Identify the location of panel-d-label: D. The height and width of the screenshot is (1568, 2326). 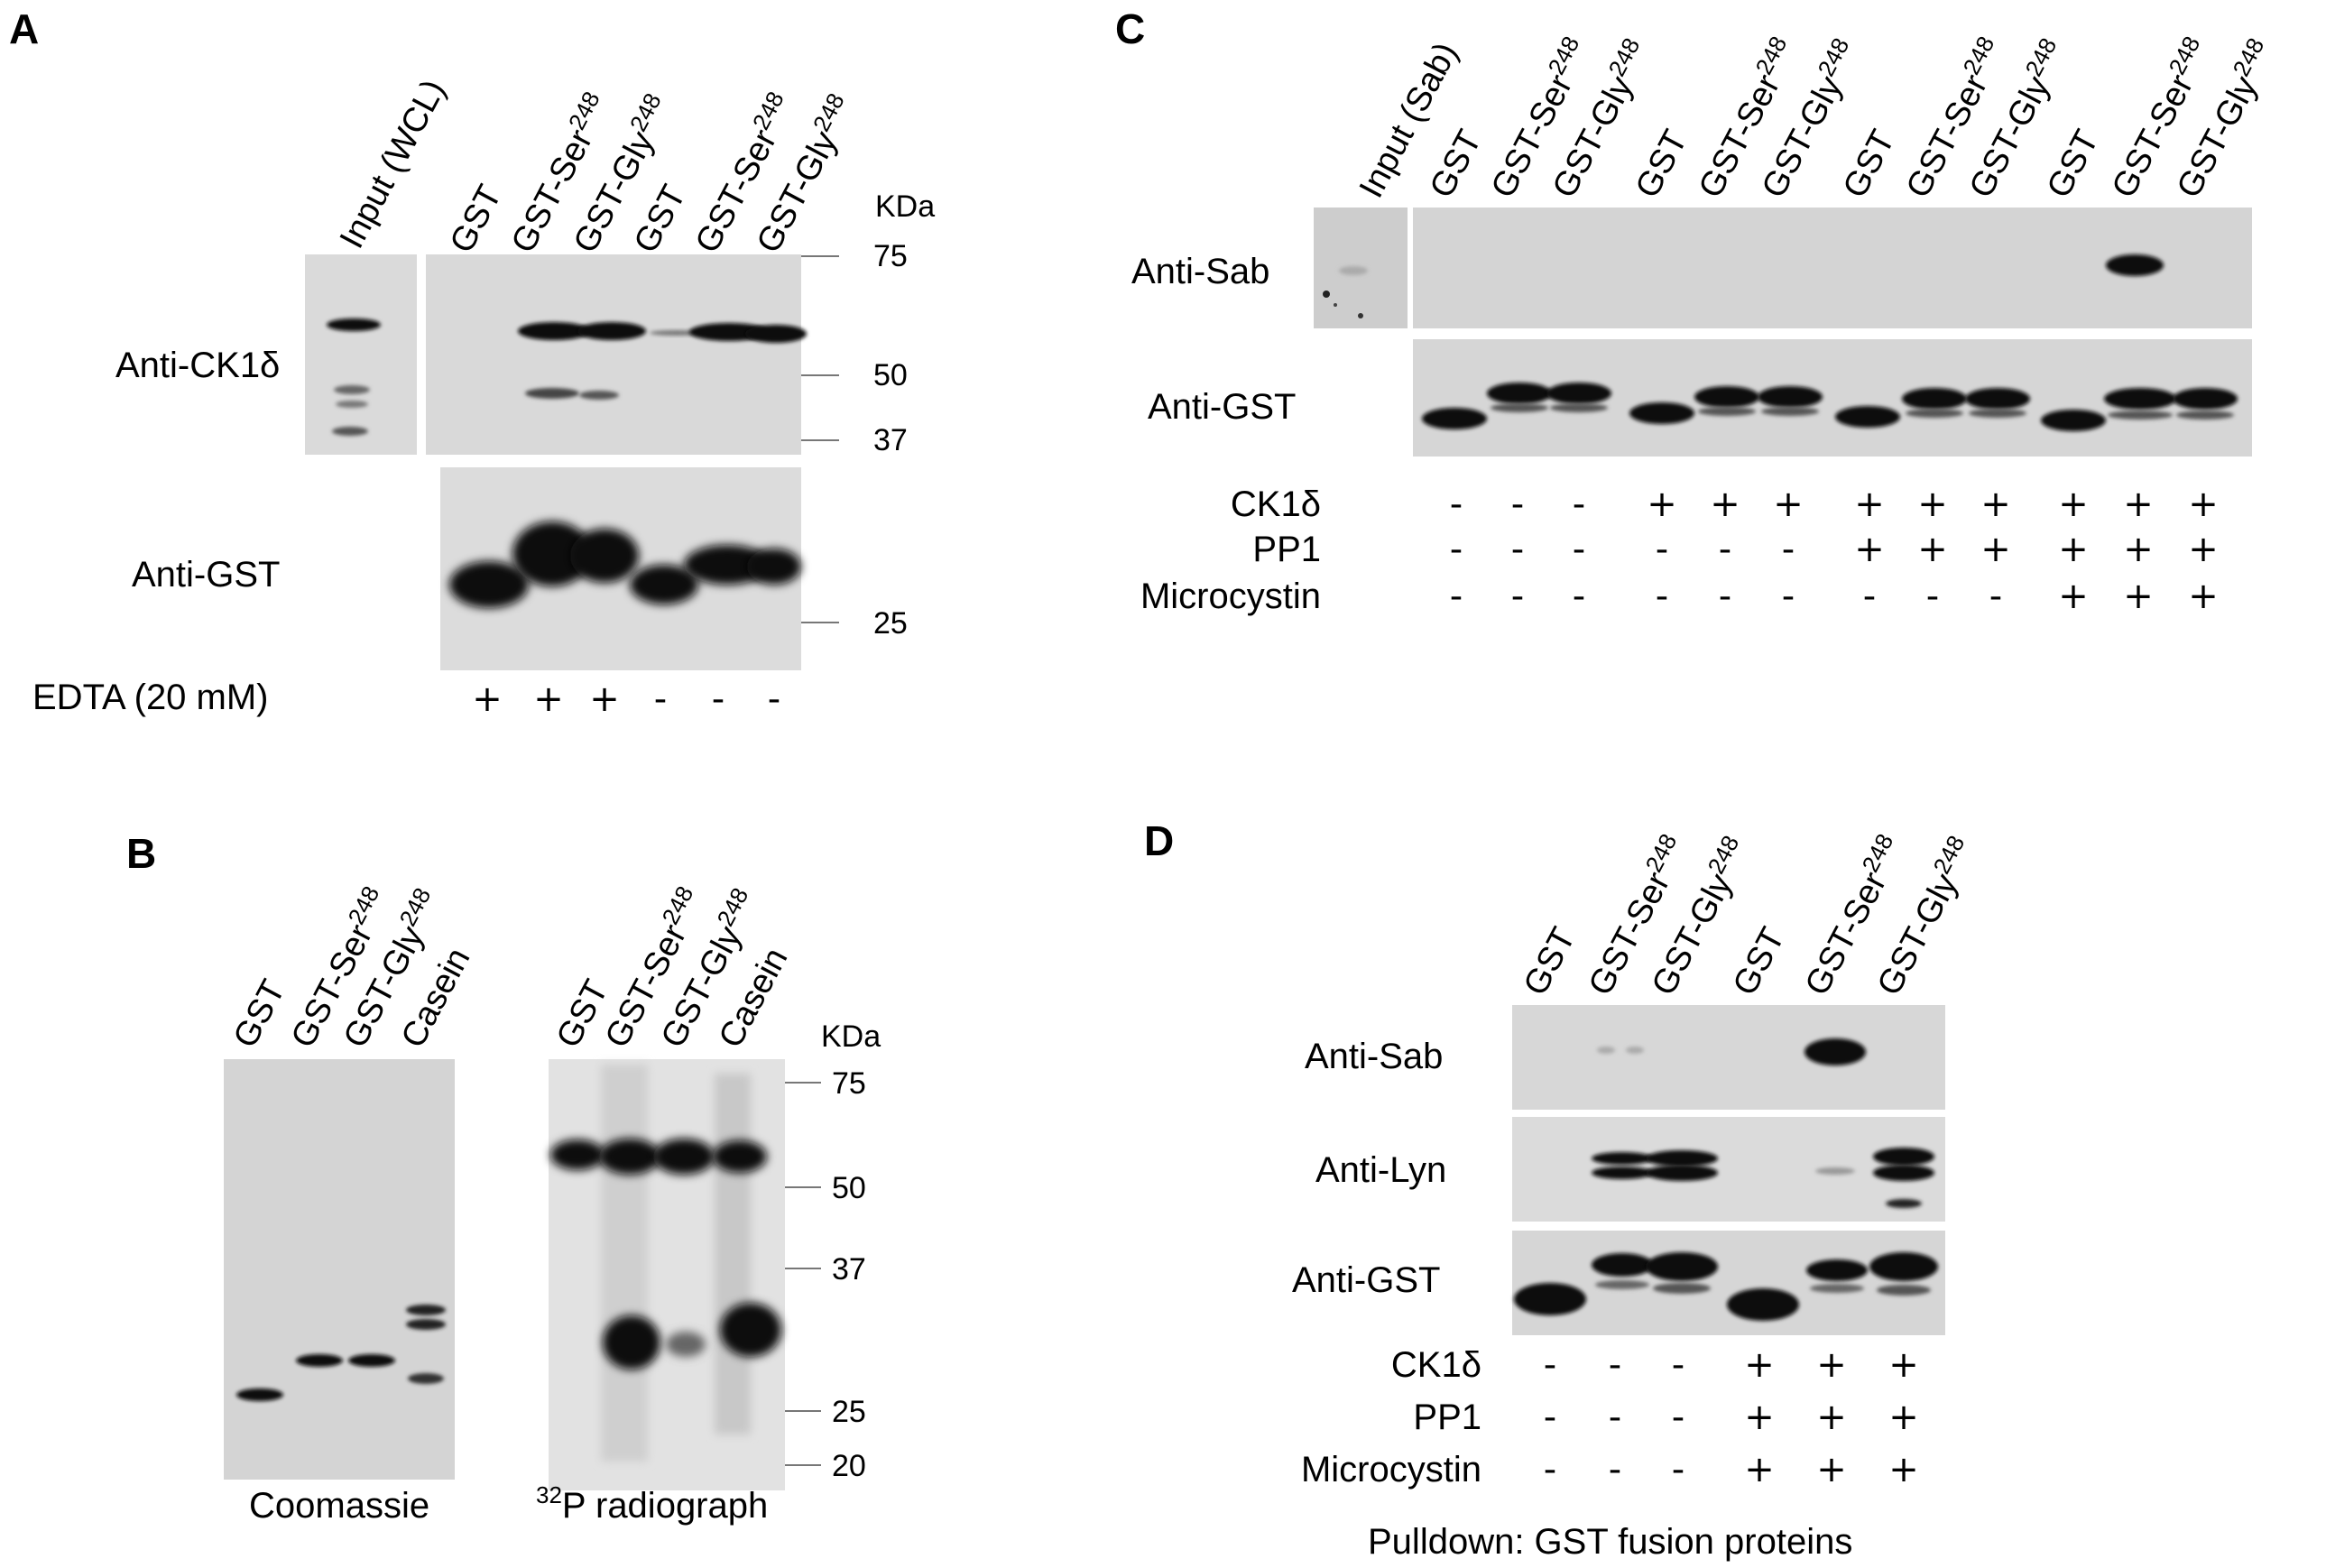
(1159, 840).